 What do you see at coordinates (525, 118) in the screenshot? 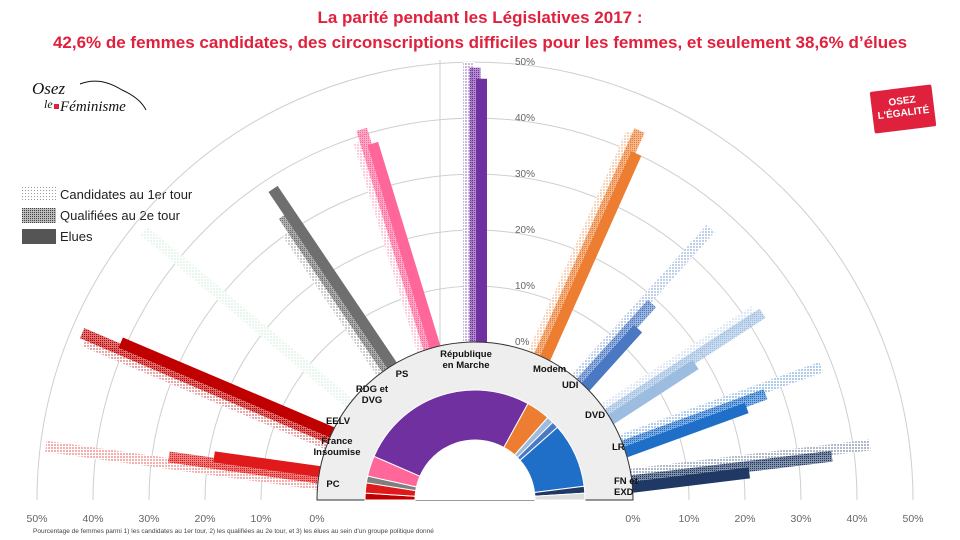
I see `radial-tick-label: 40%` at bounding box center [525, 118].